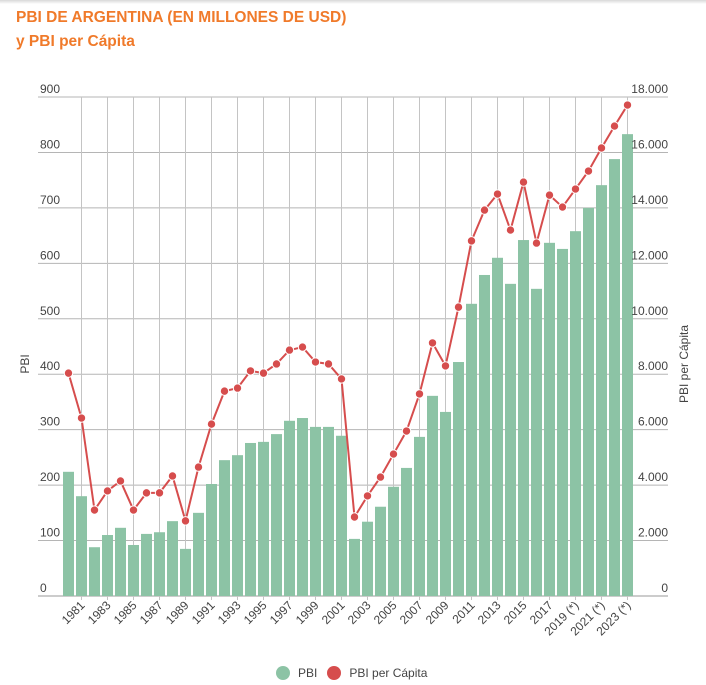 Image resolution: width=706 pixels, height=685 pixels. I want to click on bar-pbi-1983, so click(107, 565).